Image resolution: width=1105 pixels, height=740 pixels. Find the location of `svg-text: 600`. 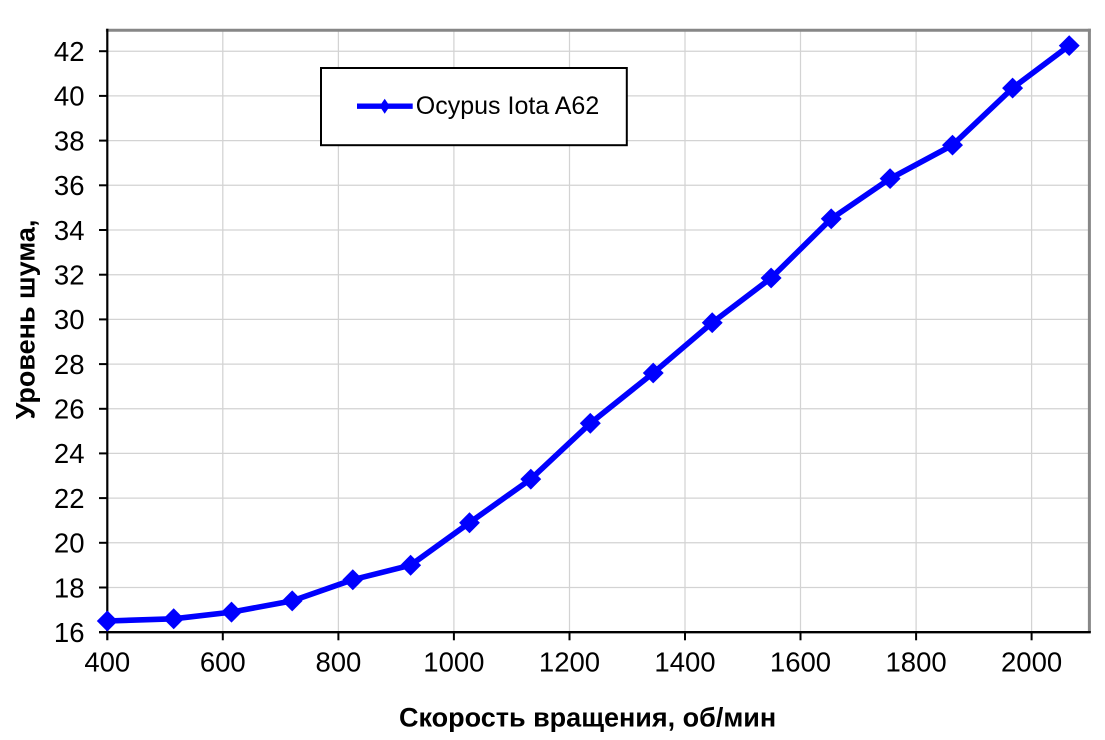

svg-text: 600 is located at coordinates (223, 662).